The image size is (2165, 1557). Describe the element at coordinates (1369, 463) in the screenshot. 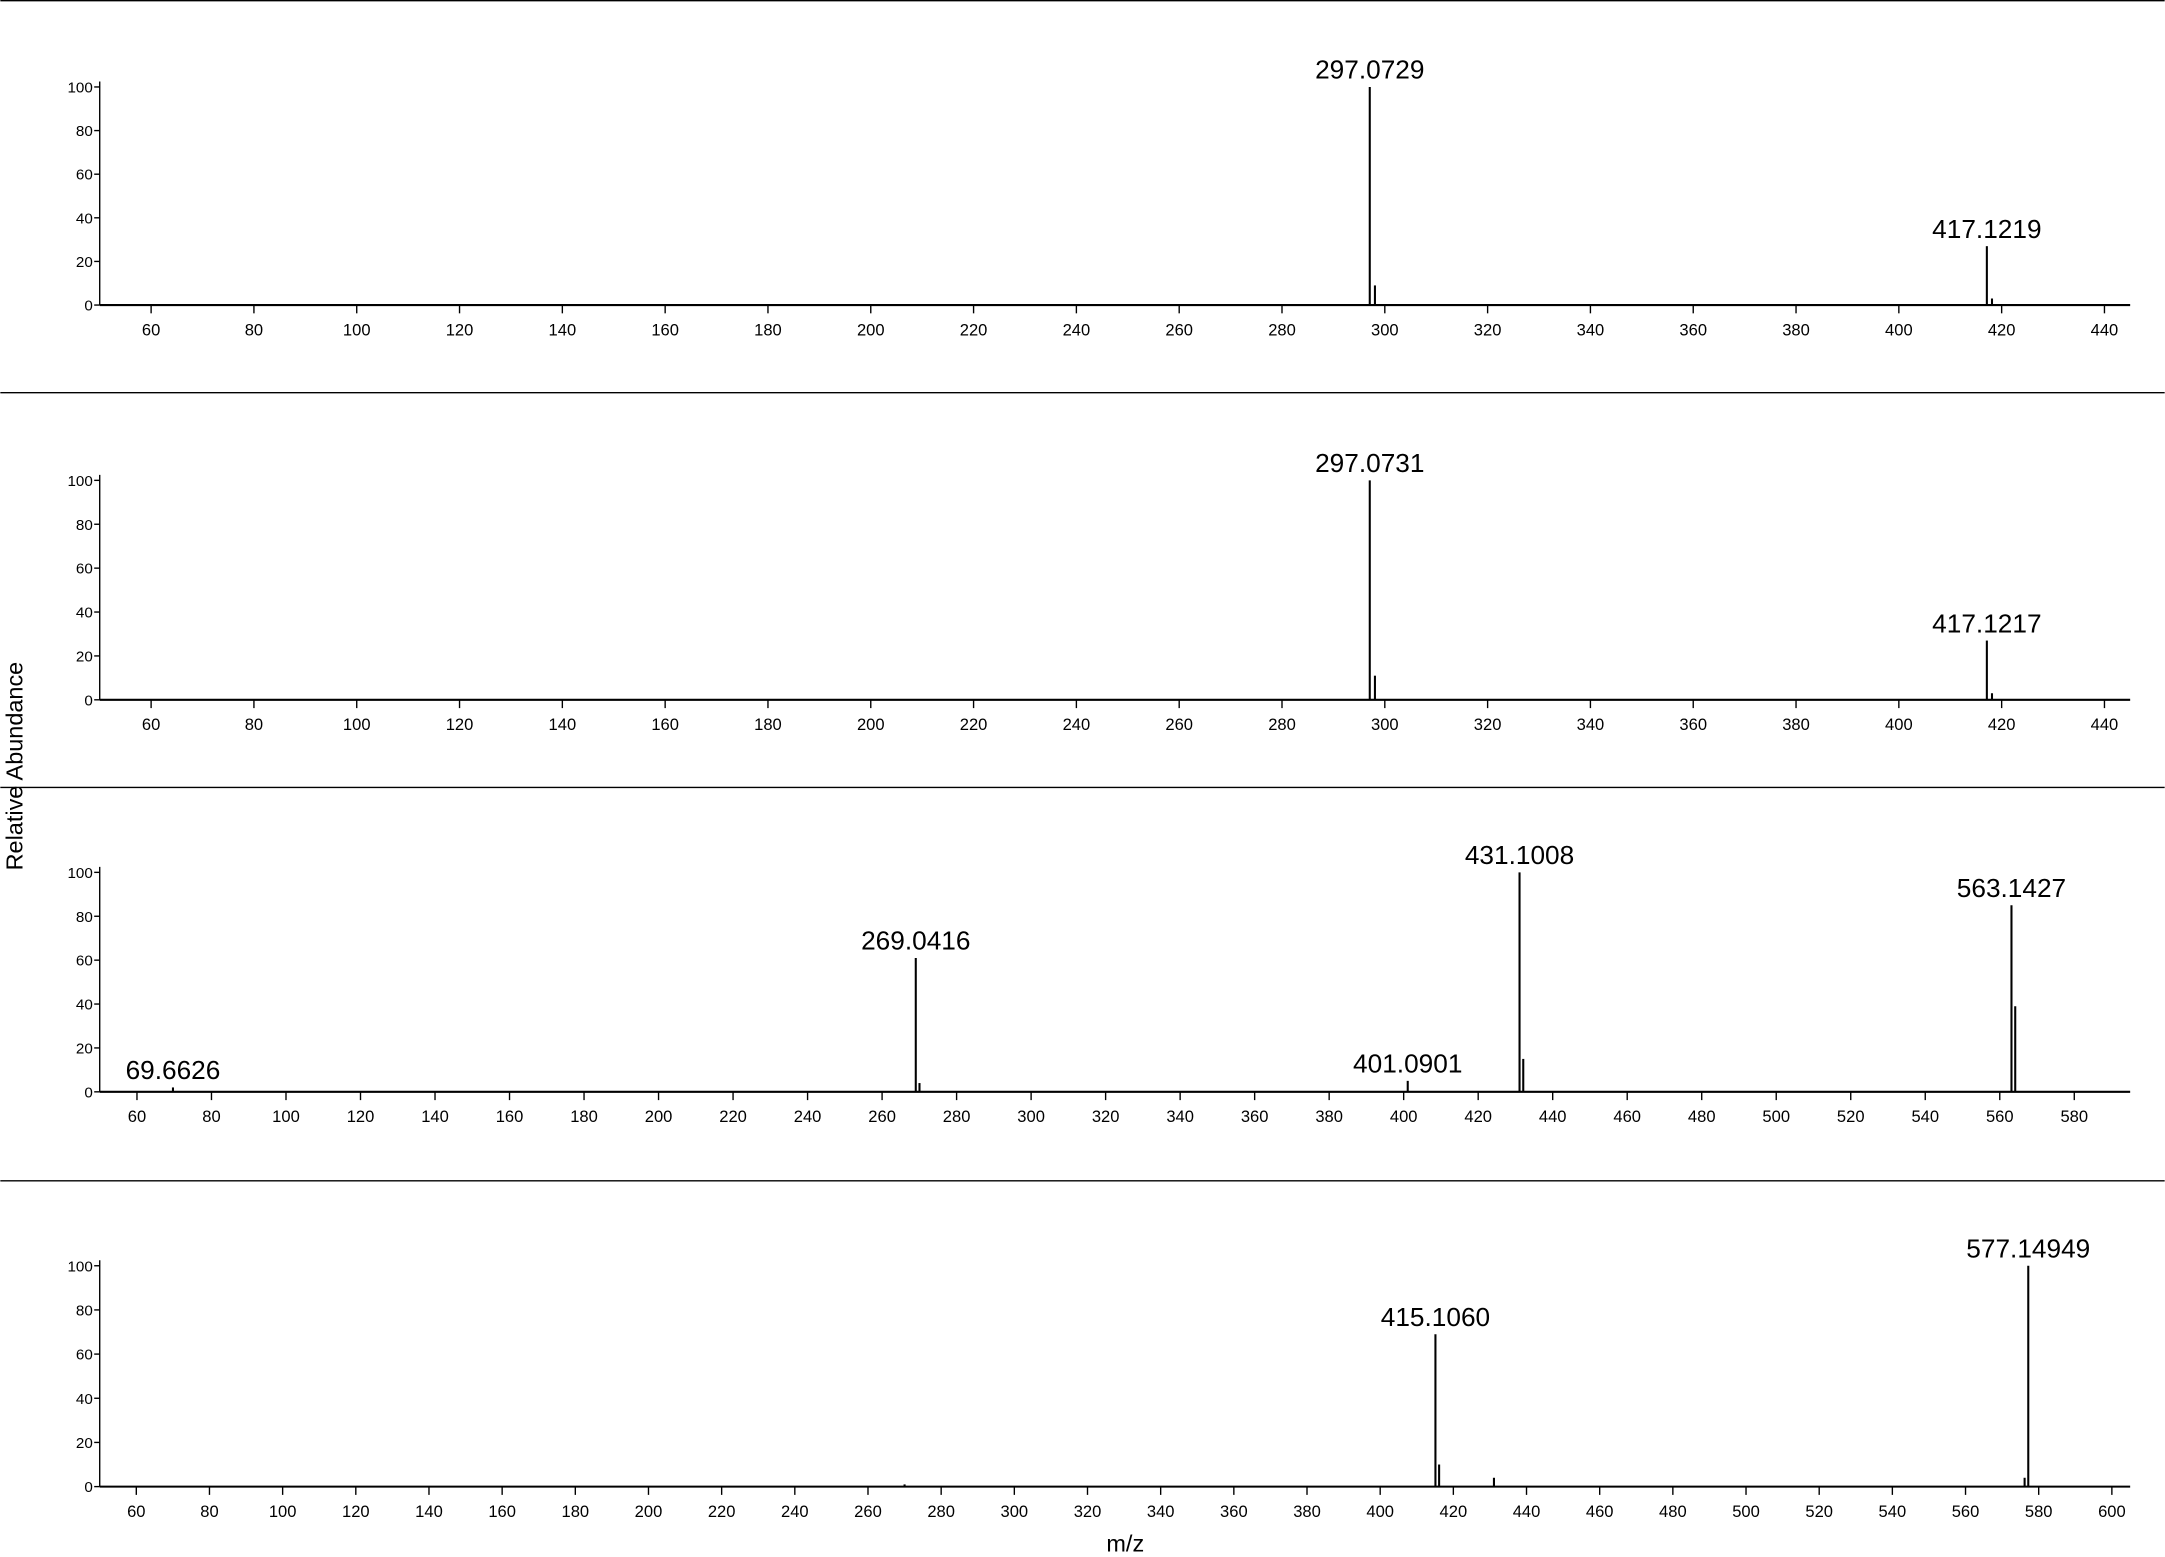

I see `peak-label: 297.0731` at that location.